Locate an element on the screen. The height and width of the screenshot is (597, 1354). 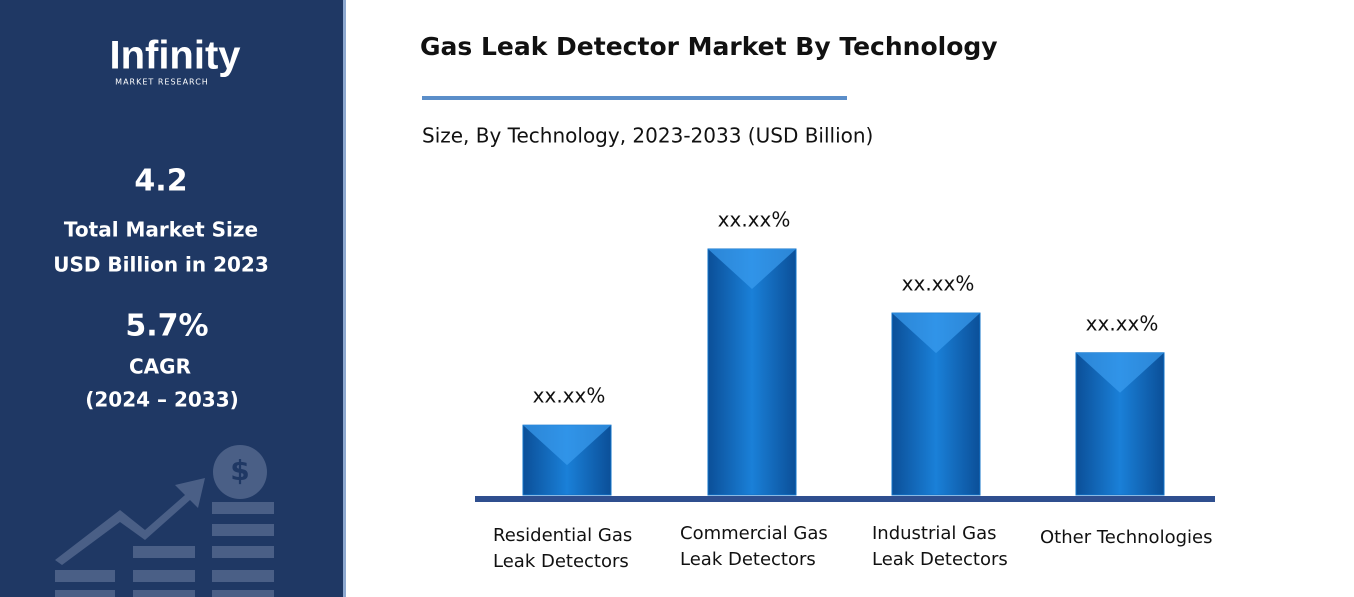
stat-label: (2024 – 2033) is located at coordinates (162, 400).